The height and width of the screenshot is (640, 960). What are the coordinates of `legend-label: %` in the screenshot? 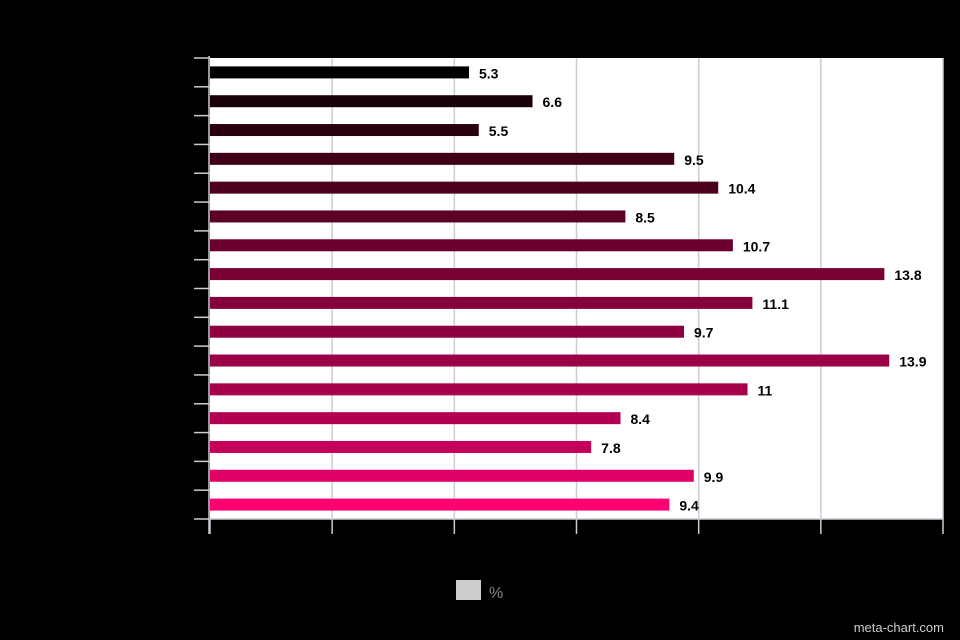 It's located at (496, 593).